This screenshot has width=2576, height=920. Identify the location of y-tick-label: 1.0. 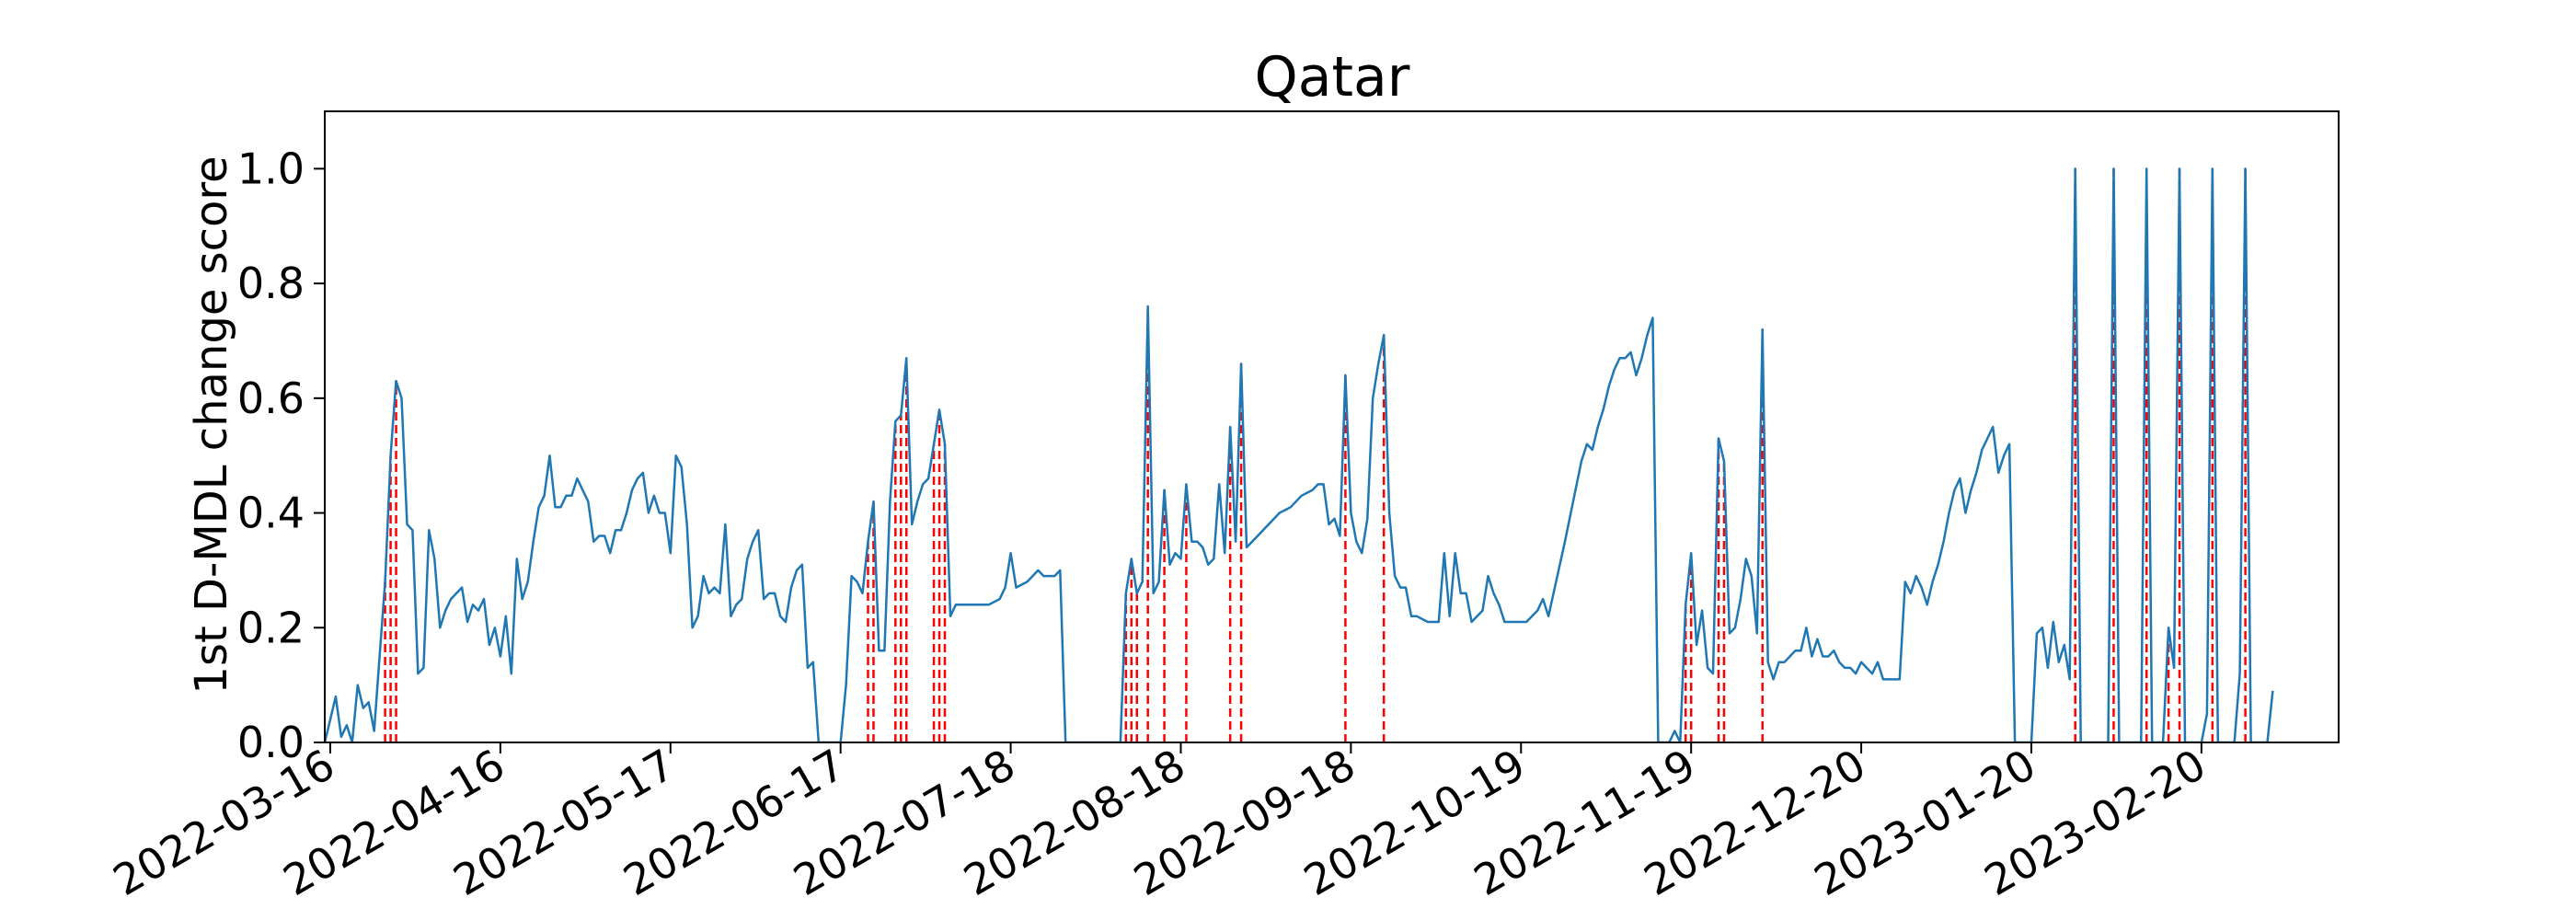
(271, 168).